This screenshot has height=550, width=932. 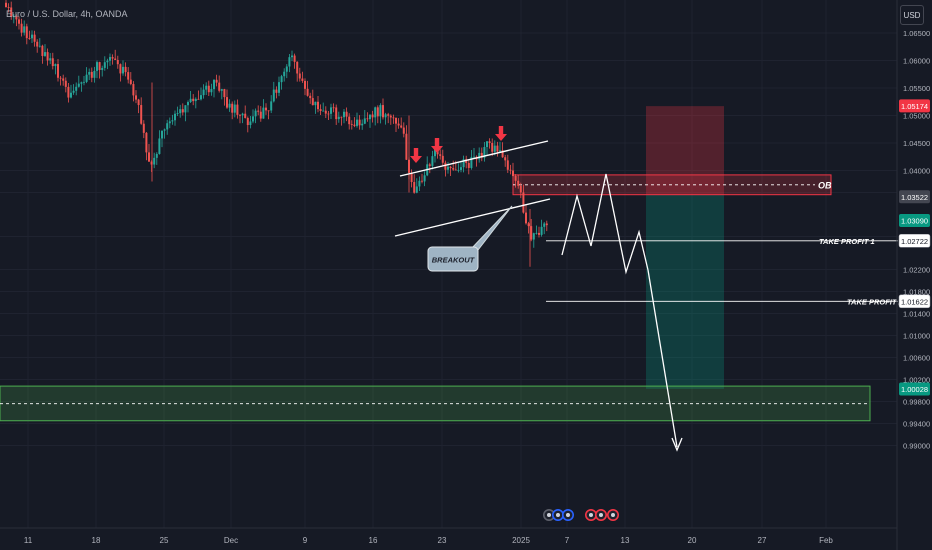 What do you see at coordinates (916, 270) in the screenshot?
I see `price-tick-label: 1.02200` at bounding box center [916, 270].